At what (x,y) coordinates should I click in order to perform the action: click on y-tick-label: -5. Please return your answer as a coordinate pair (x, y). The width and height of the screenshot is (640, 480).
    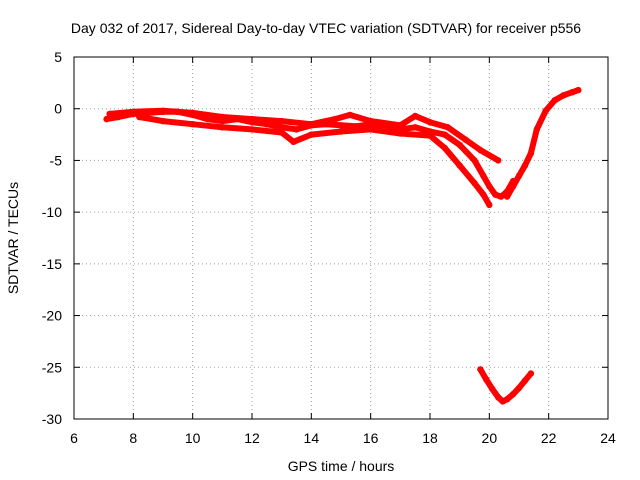
    Looking at the image, I should click on (56, 160).